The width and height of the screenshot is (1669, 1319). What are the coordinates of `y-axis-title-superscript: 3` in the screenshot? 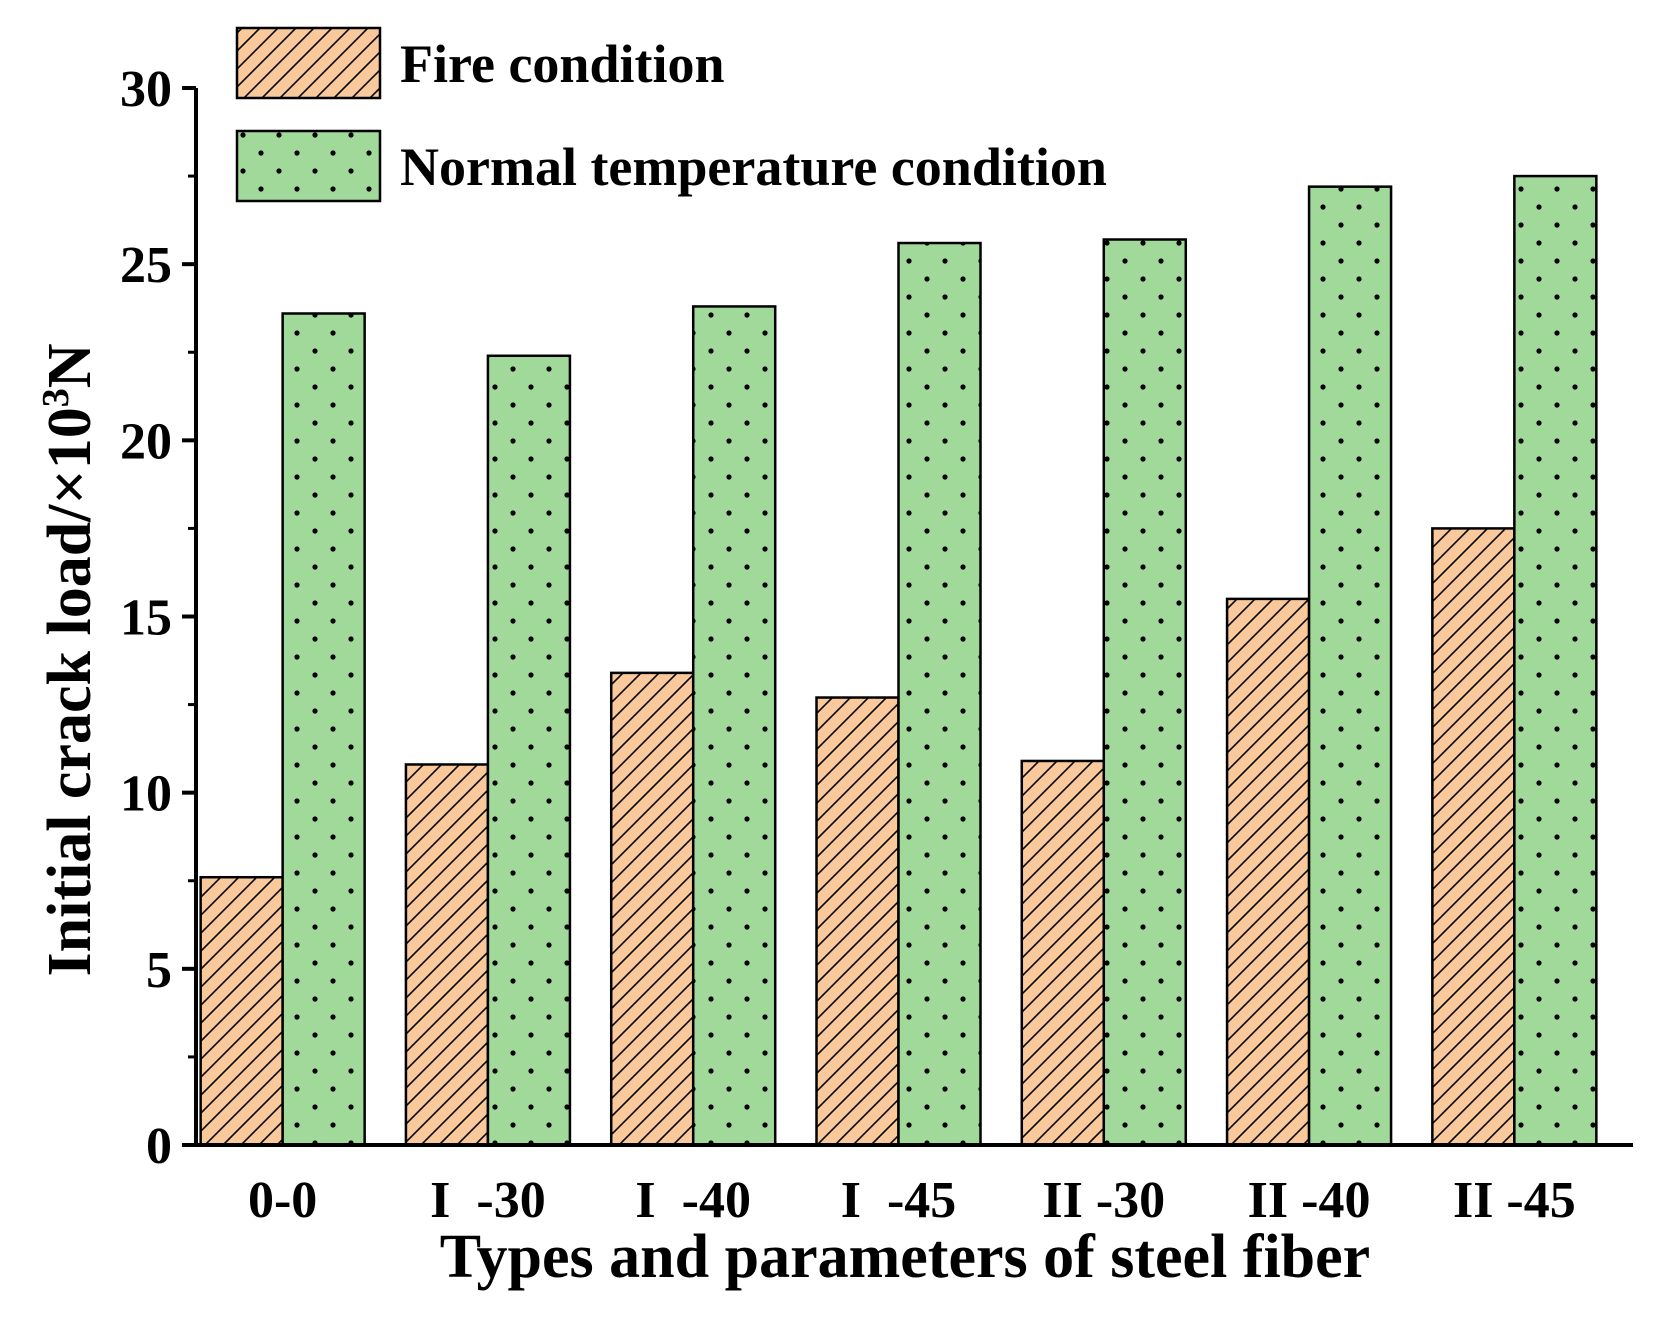 It's located at (56, 397).